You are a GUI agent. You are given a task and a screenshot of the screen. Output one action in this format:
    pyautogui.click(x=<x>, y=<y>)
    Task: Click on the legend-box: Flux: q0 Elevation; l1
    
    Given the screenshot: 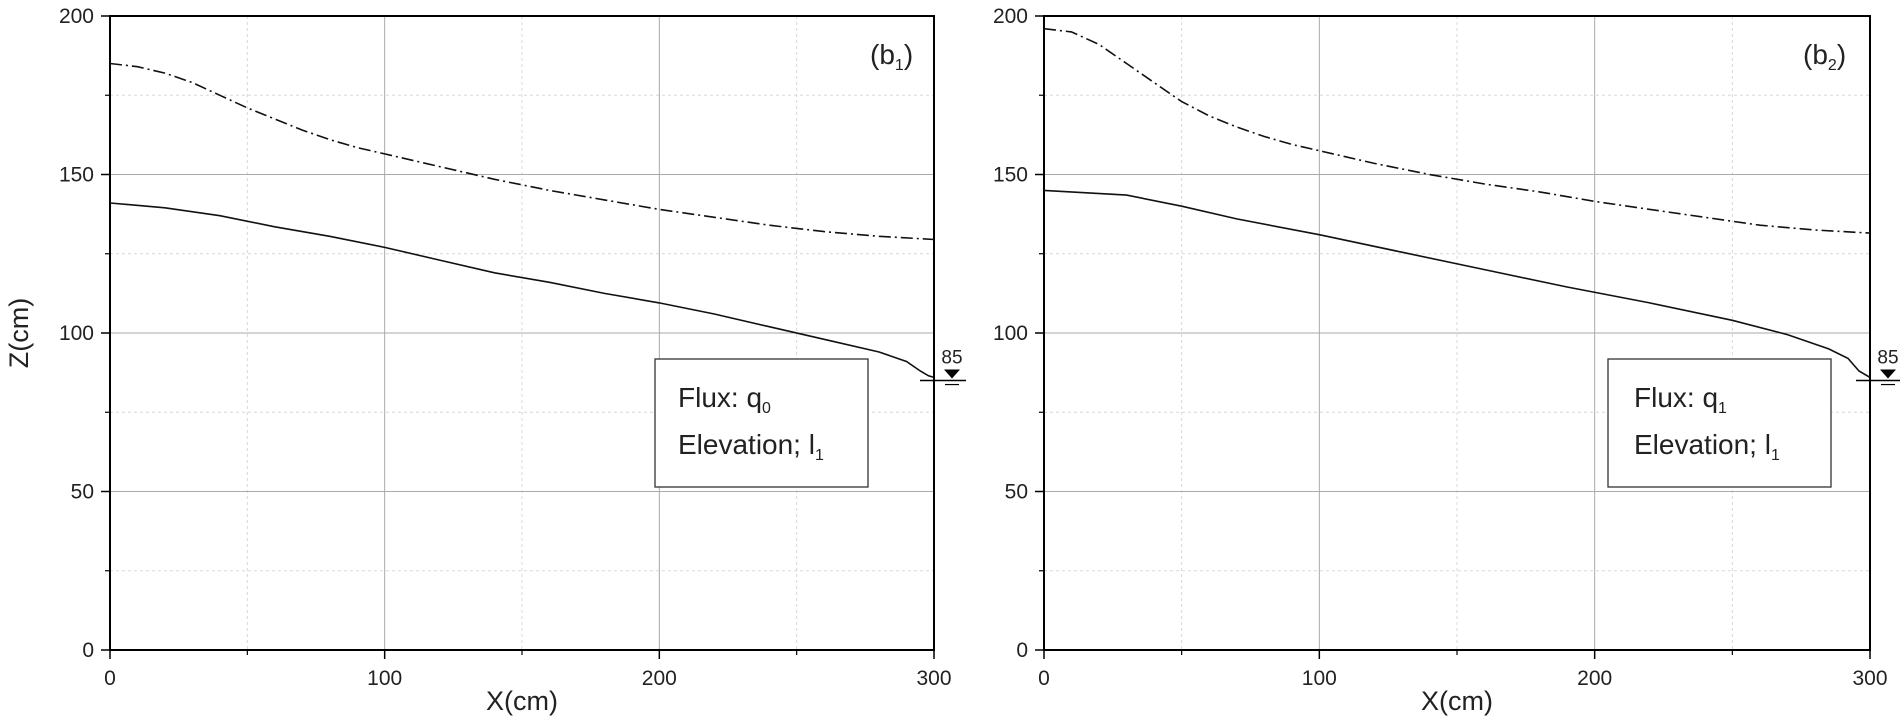 What is the action you would take?
    pyautogui.click(x=761, y=423)
    